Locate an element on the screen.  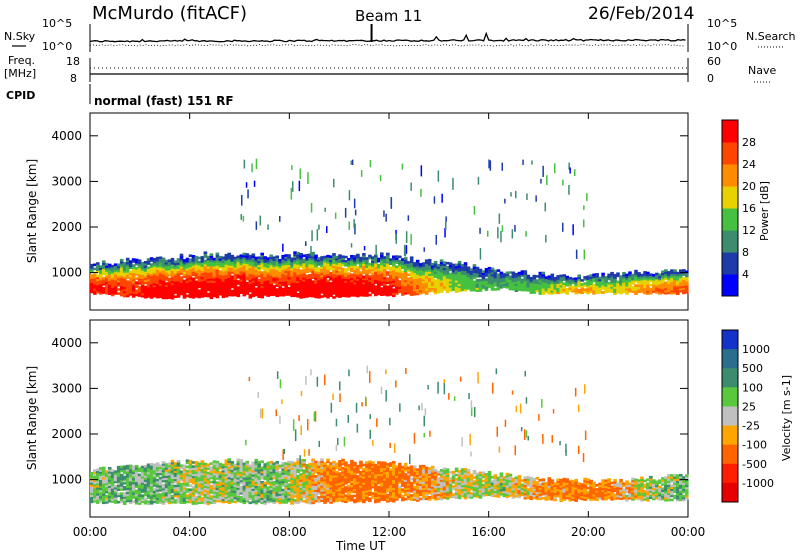
noise-tick-high-left: 10^5 is located at coordinates (57, 23).